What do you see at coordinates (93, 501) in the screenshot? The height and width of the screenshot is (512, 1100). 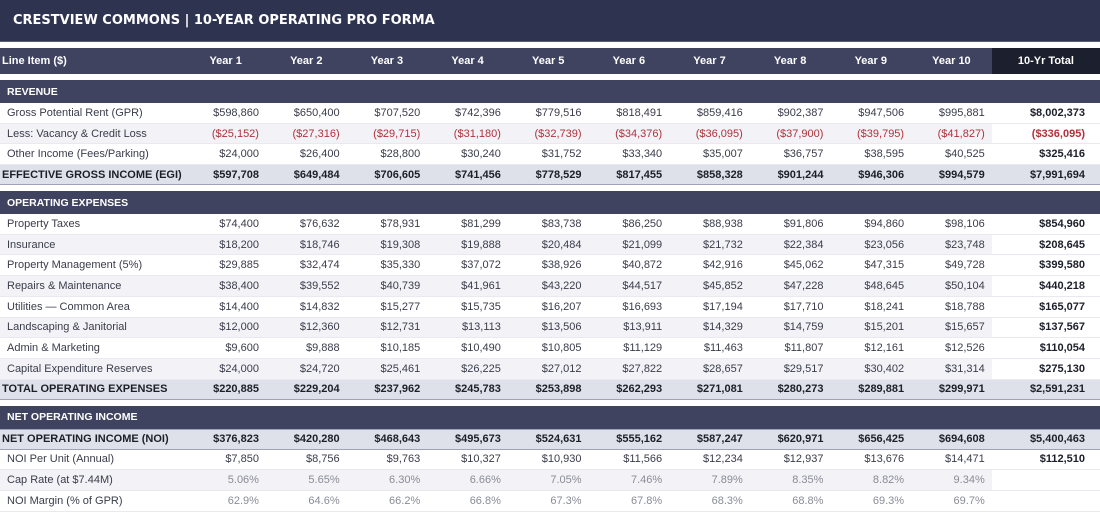 I see `row-label-cell: NOI Margin (% of GPR)` at bounding box center [93, 501].